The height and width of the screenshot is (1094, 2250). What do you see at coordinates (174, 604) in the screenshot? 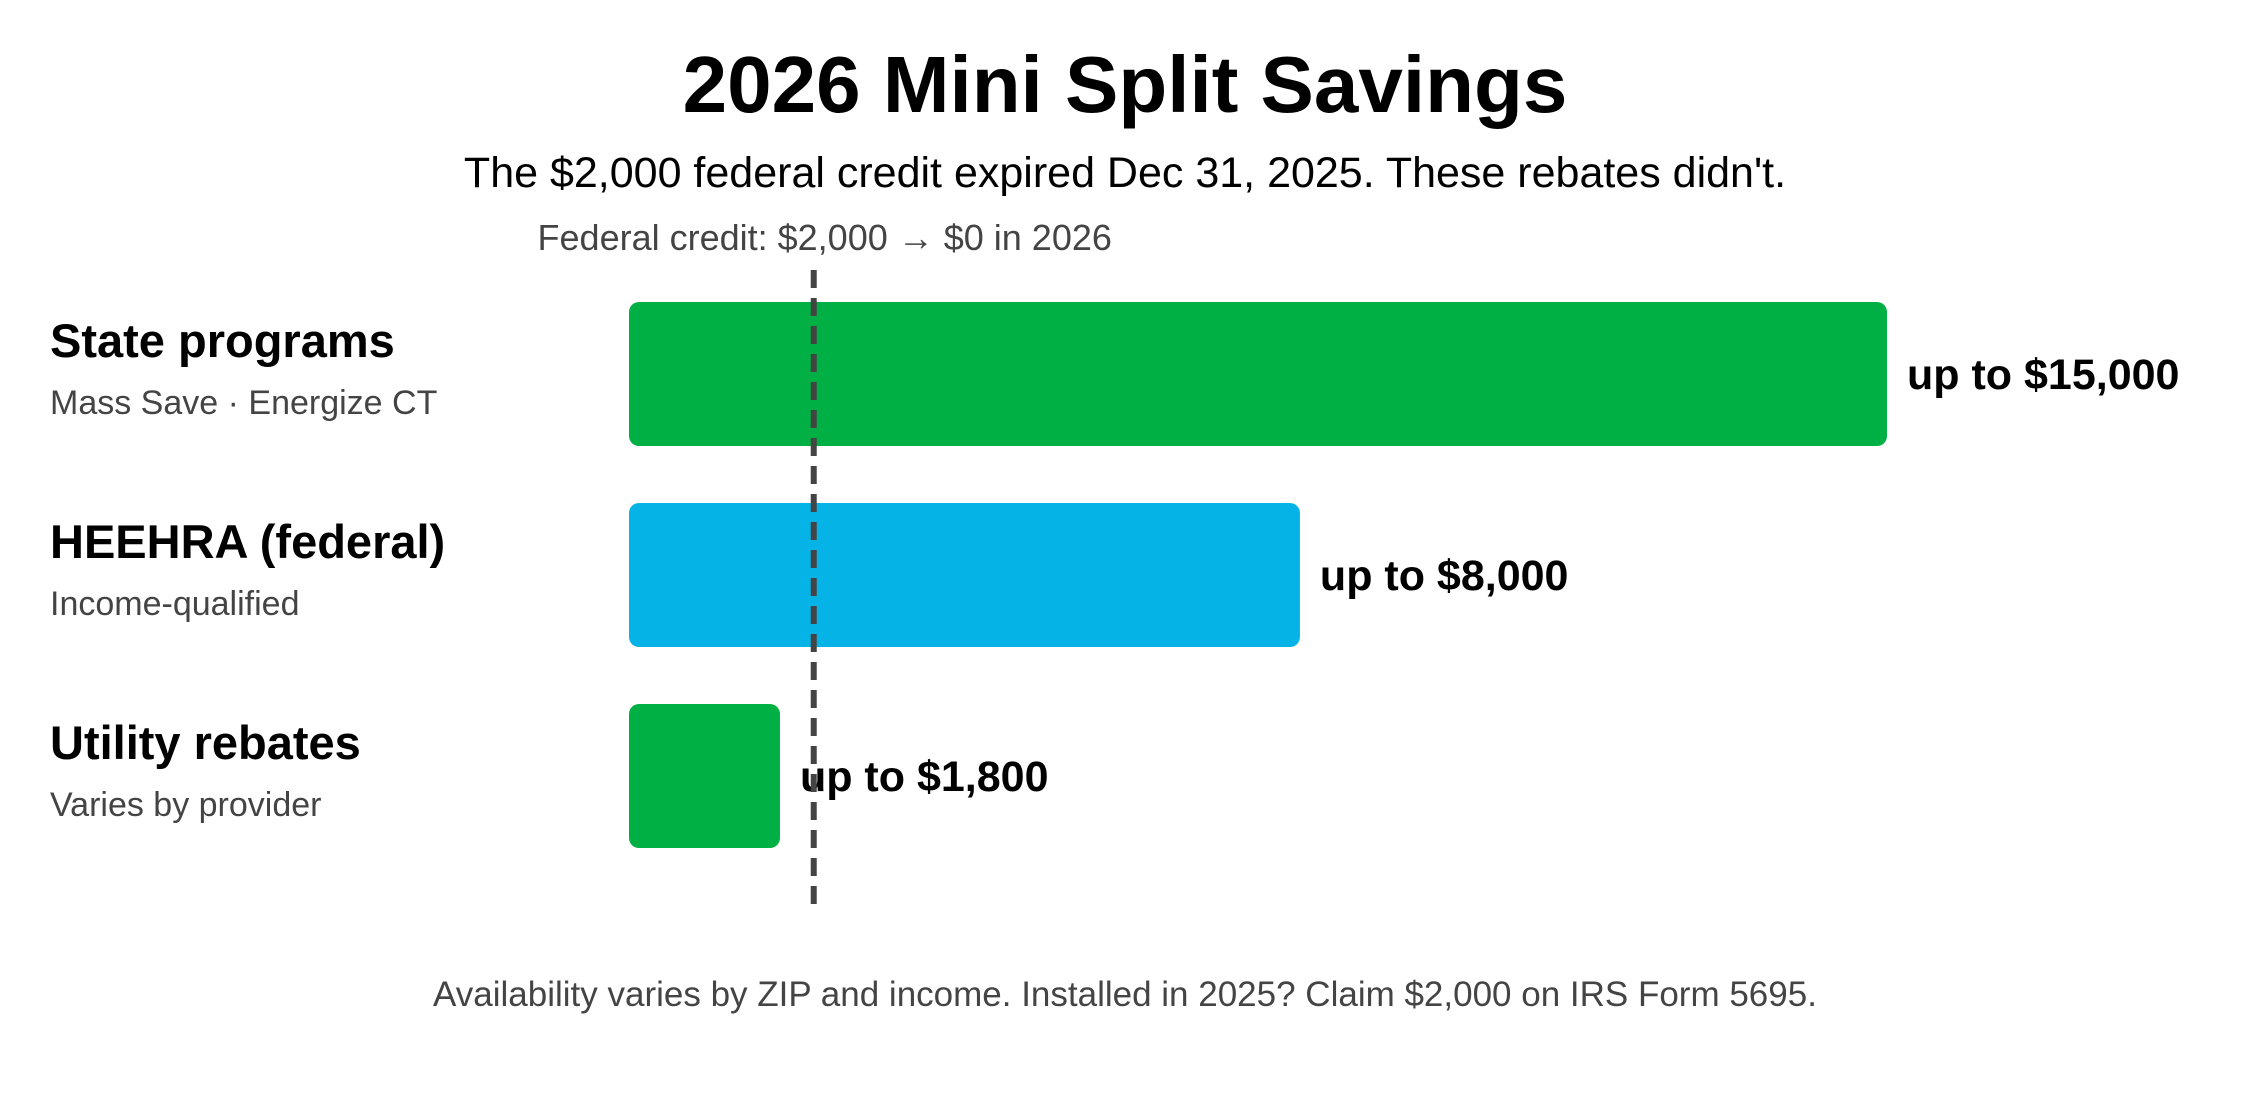
I see `category-sublabel-heehra-federal: Income-qualified` at bounding box center [174, 604].